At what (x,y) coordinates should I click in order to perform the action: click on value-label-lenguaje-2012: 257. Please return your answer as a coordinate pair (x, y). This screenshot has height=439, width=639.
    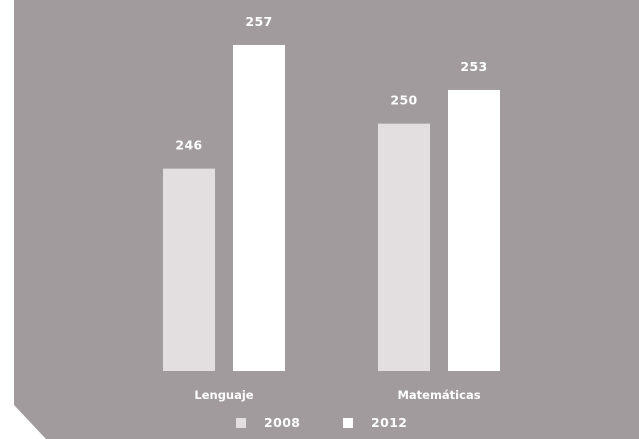
    Looking at the image, I should click on (258, 21).